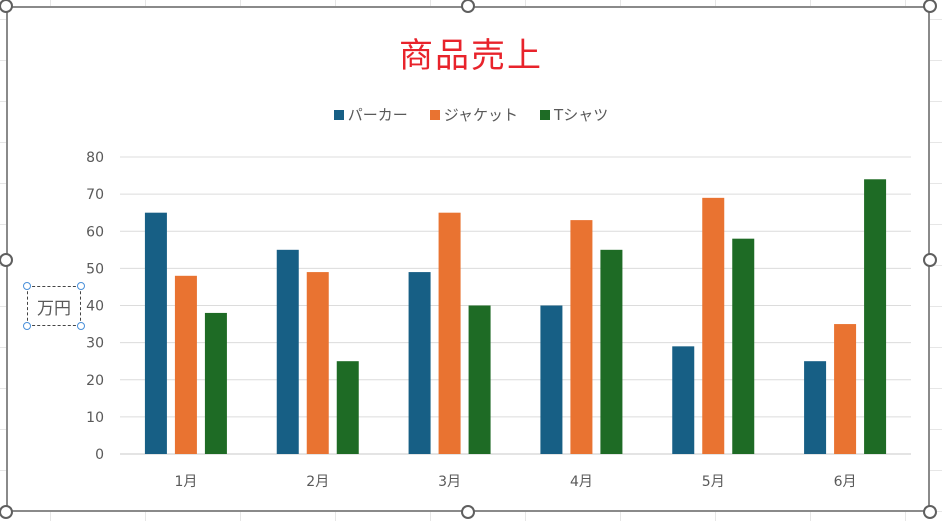 This screenshot has height=521, width=942. What do you see at coordinates (81, 286) in the screenshot?
I see `text-handle-top-right` at bounding box center [81, 286].